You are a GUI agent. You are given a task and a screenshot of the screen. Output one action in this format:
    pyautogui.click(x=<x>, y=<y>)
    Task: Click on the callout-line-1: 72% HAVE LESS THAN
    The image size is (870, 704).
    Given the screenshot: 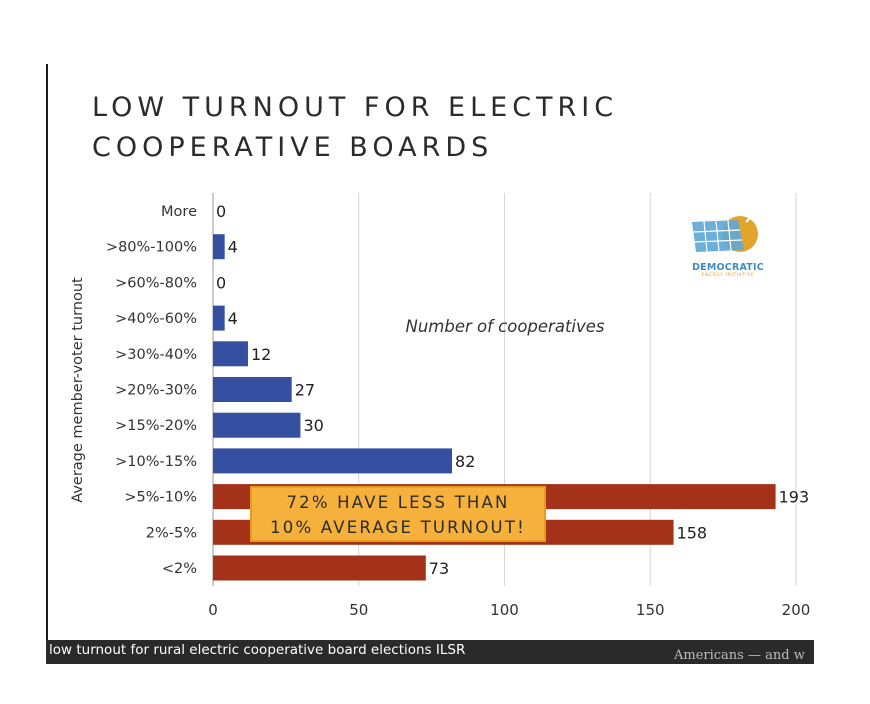 What is the action you would take?
    pyautogui.click(x=398, y=502)
    